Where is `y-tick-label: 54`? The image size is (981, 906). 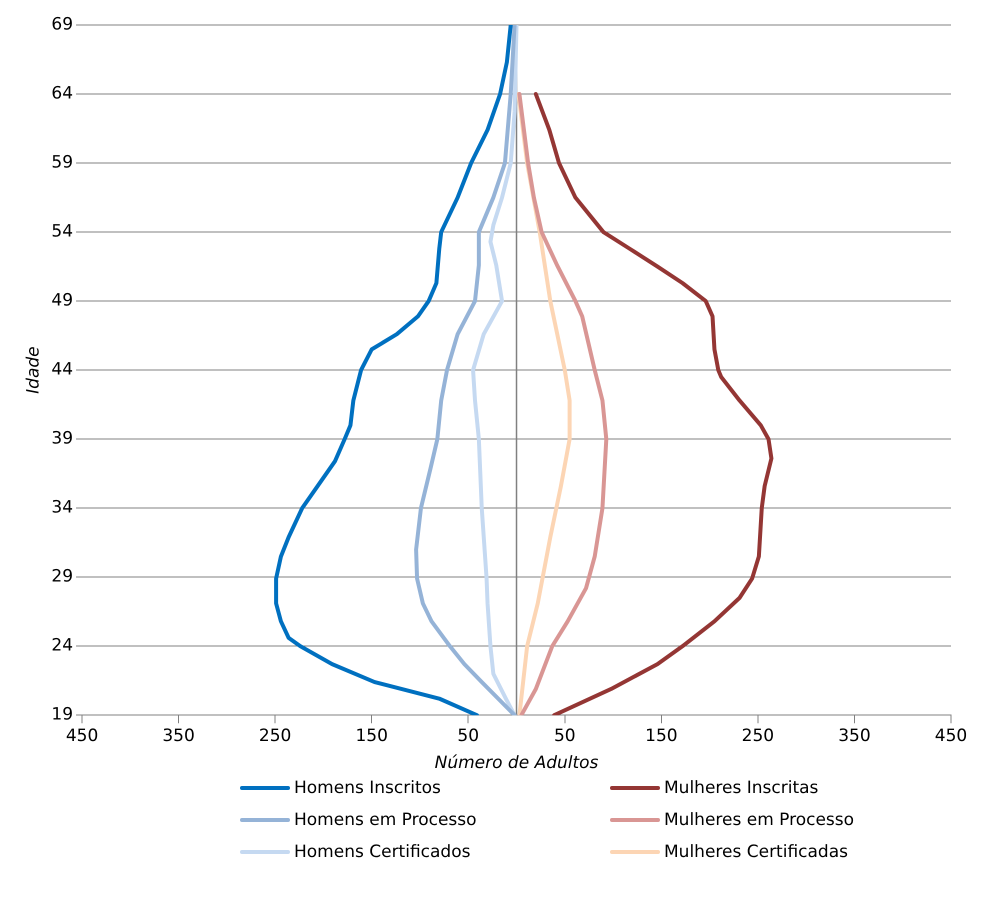 y-tick-label: 54 is located at coordinates (62, 231).